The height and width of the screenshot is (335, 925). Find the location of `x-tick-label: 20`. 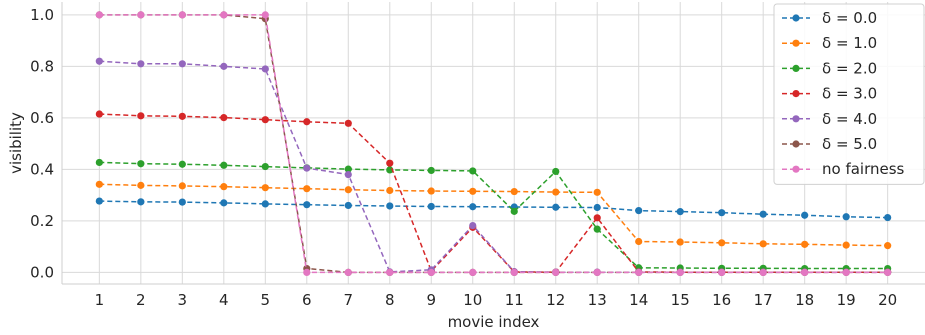

x-tick-label: 20 is located at coordinates (887, 300).